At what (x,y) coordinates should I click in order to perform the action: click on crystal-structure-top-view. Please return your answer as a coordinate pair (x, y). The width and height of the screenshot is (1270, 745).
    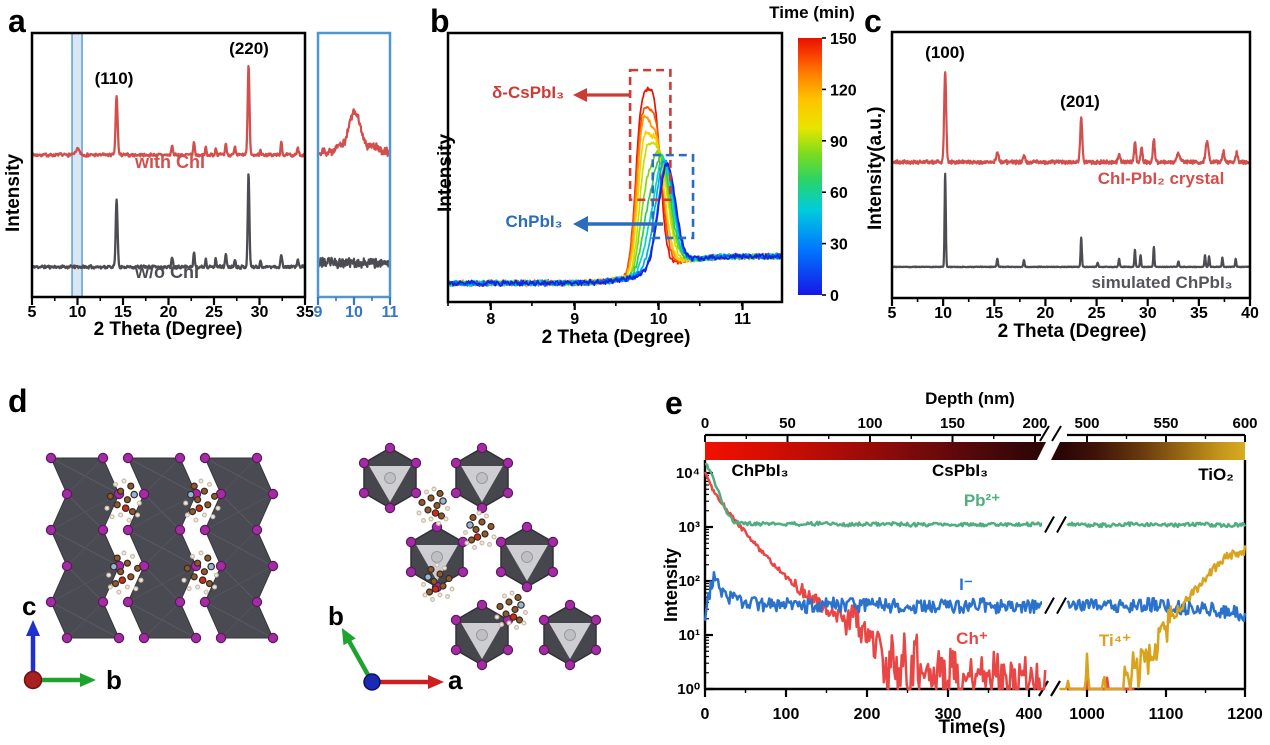
    Looking at the image, I should click on (480, 556).